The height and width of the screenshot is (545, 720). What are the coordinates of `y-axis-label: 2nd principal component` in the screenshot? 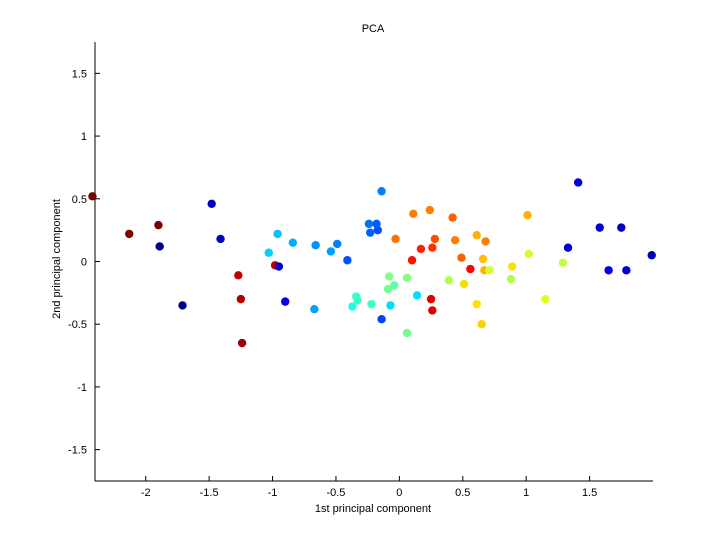 It's located at (57, 259).